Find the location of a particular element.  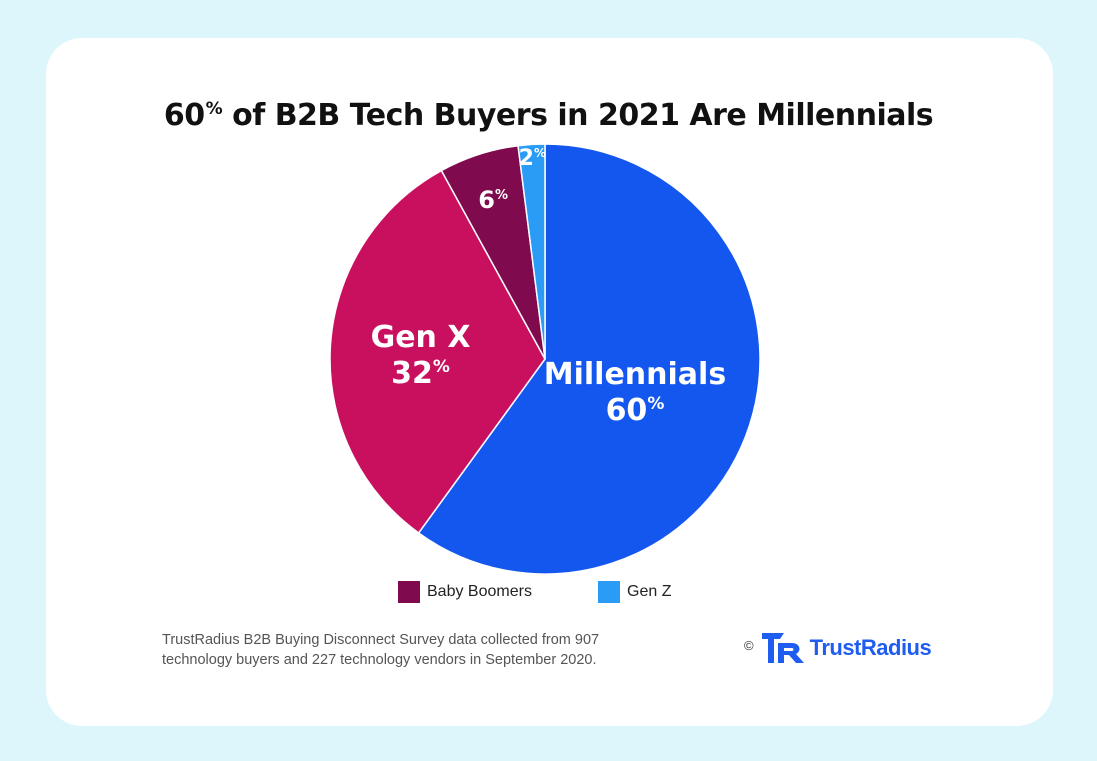

trustradius-logo-icon is located at coordinates (782, 648).